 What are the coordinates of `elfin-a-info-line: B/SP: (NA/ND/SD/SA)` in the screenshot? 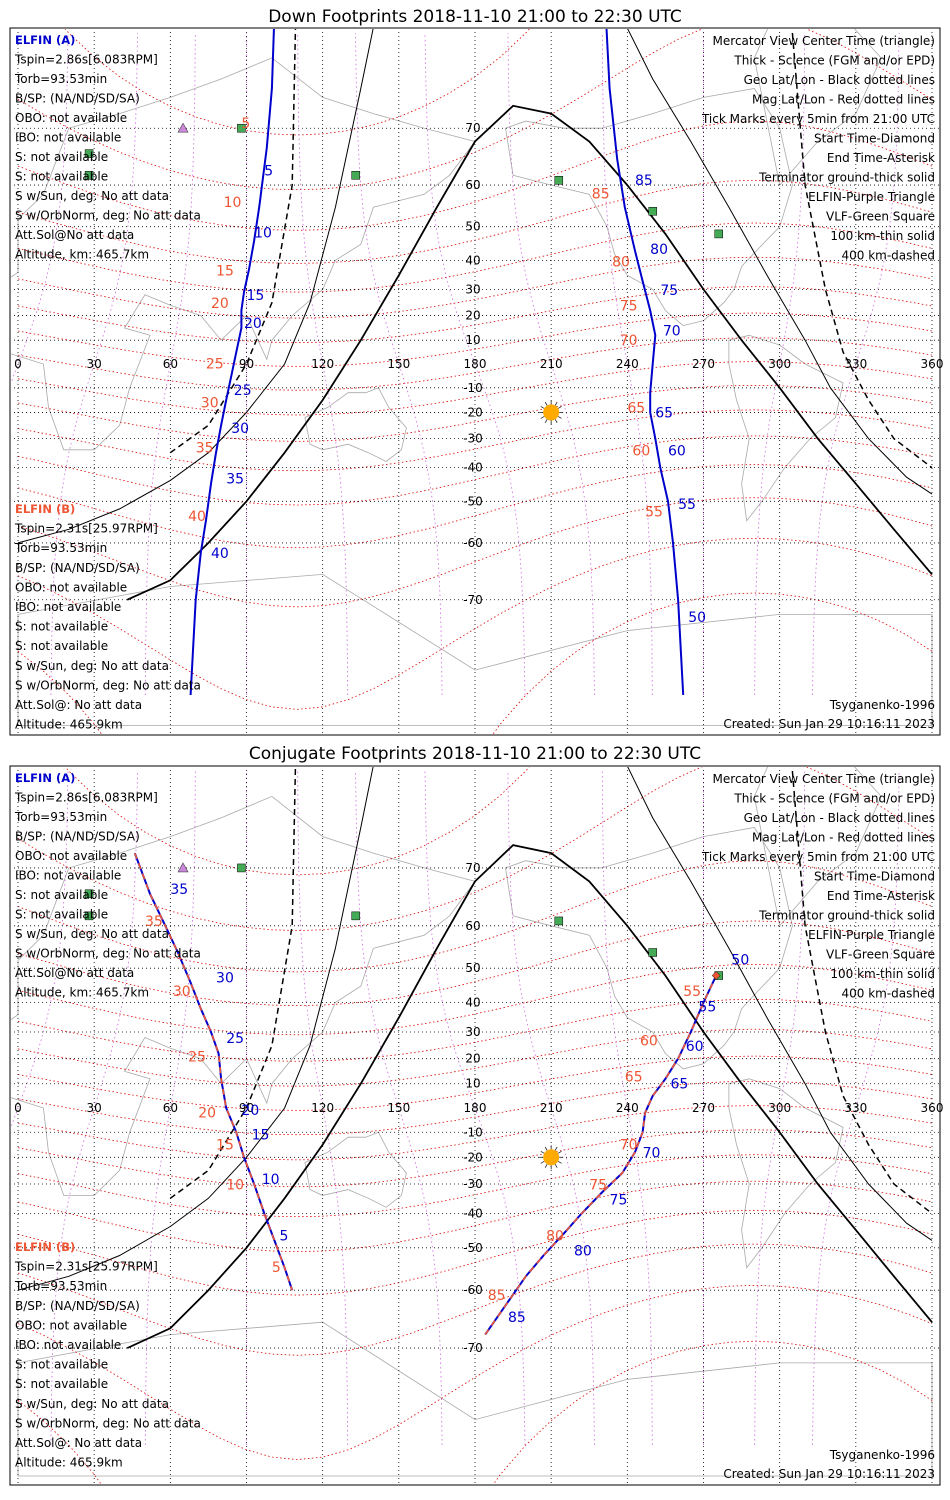 It's located at (77, 99).